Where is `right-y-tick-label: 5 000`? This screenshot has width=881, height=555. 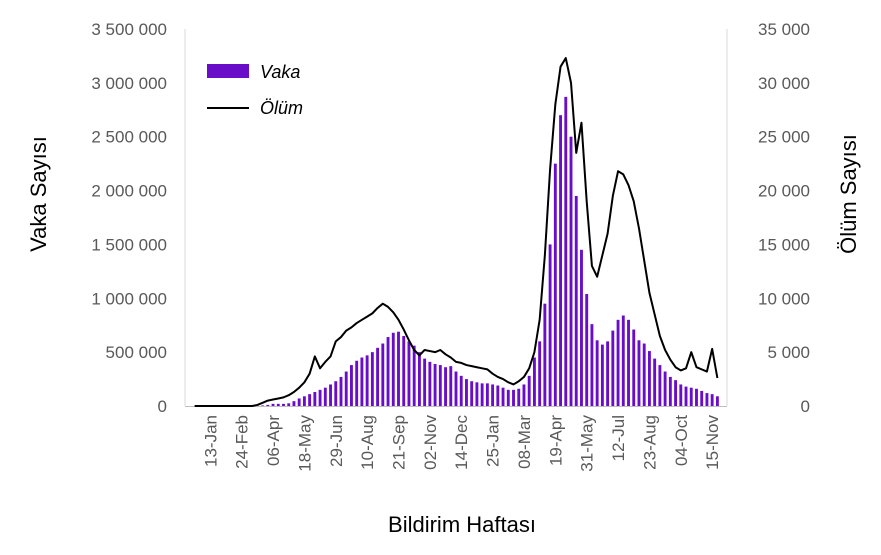
right-y-tick-label: 5 000 is located at coordinates (788, 352).